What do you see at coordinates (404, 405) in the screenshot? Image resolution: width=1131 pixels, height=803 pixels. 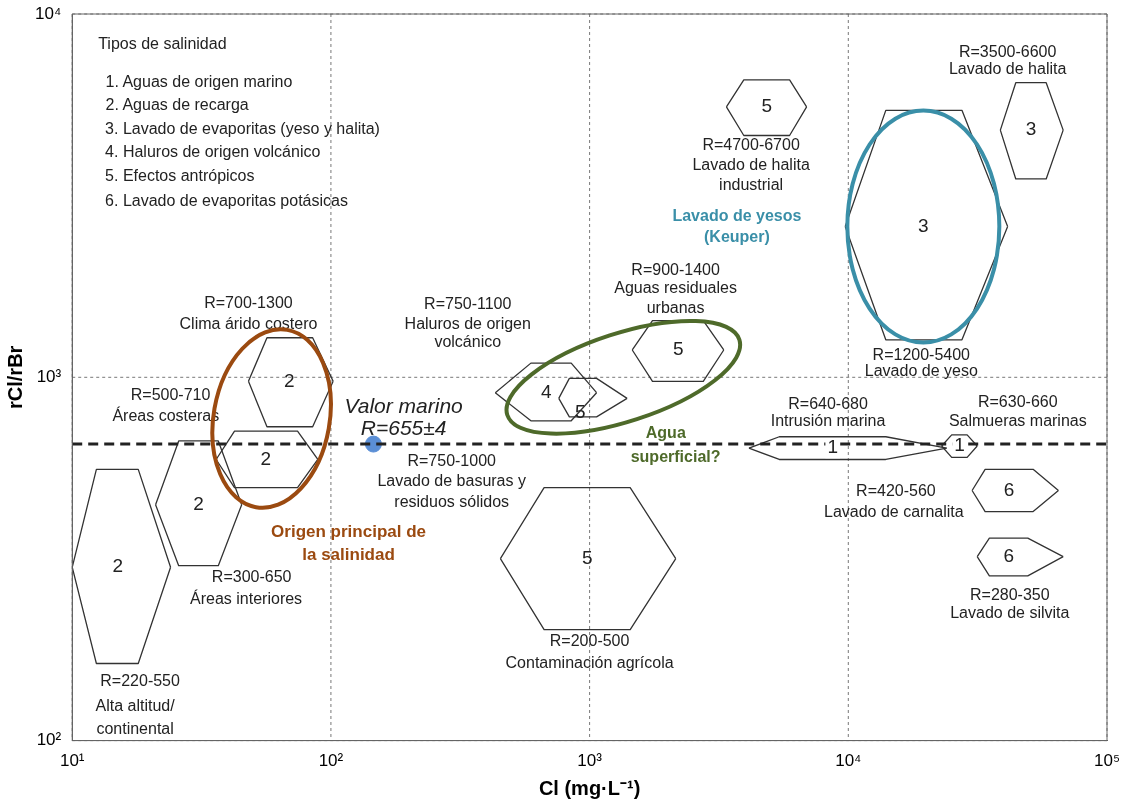 I see `annotation: Valor marino` at bounding box center [404, 405].